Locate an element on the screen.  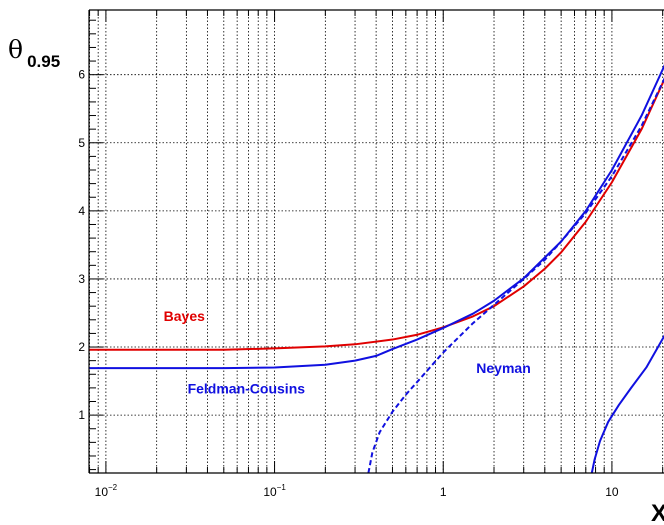
y-axis-label: θ 0.95 is located at coordinates (34, 53).